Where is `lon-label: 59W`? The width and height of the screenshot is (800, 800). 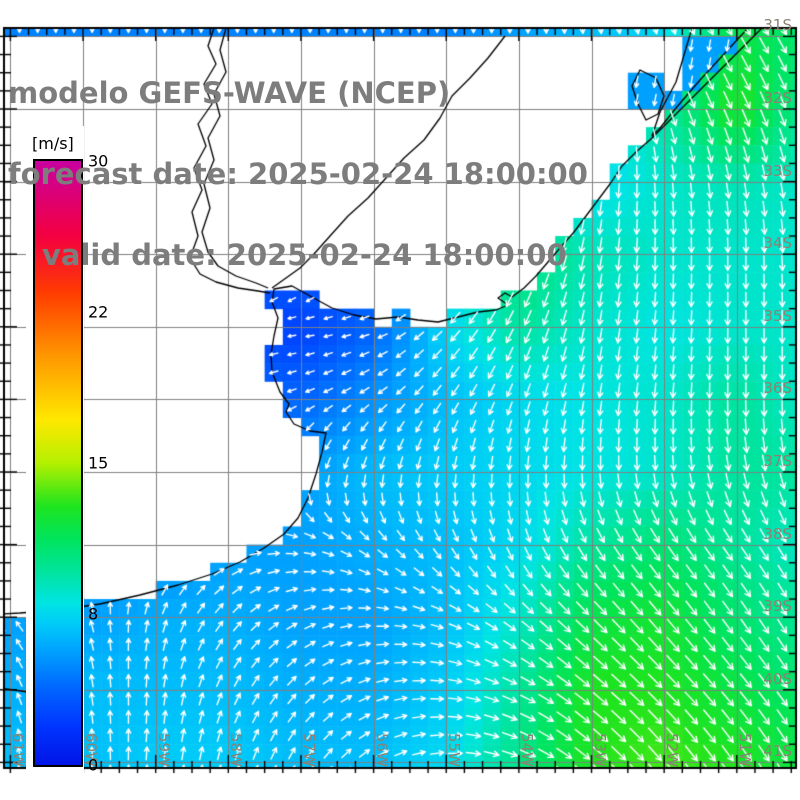
lon-label: 59W is located at coordinates (163, 750).